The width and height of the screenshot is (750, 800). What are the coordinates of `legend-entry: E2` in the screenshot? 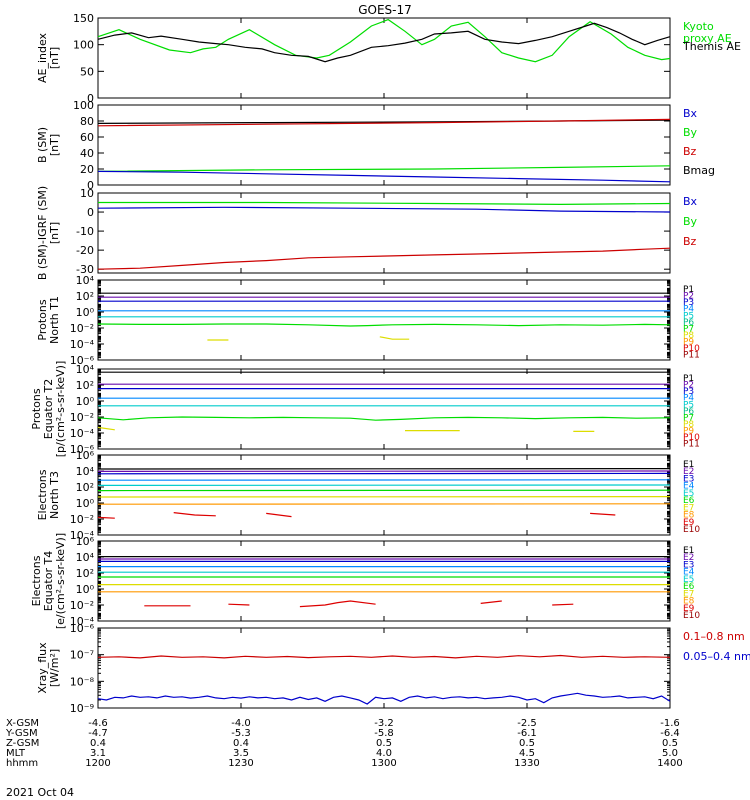 It's located at (688, 558).